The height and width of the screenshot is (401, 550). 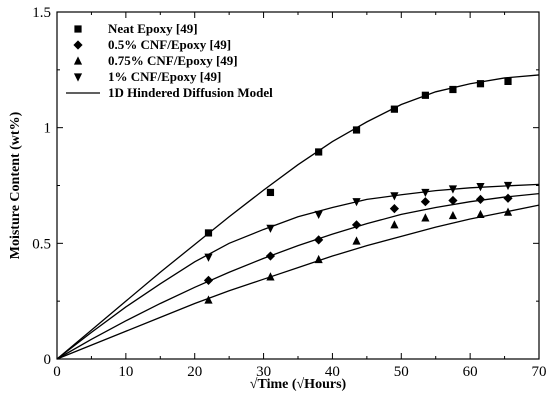 I want to click on legend-label-model: 1D Hindered Diffusion Model, so click(x=190, y=92).